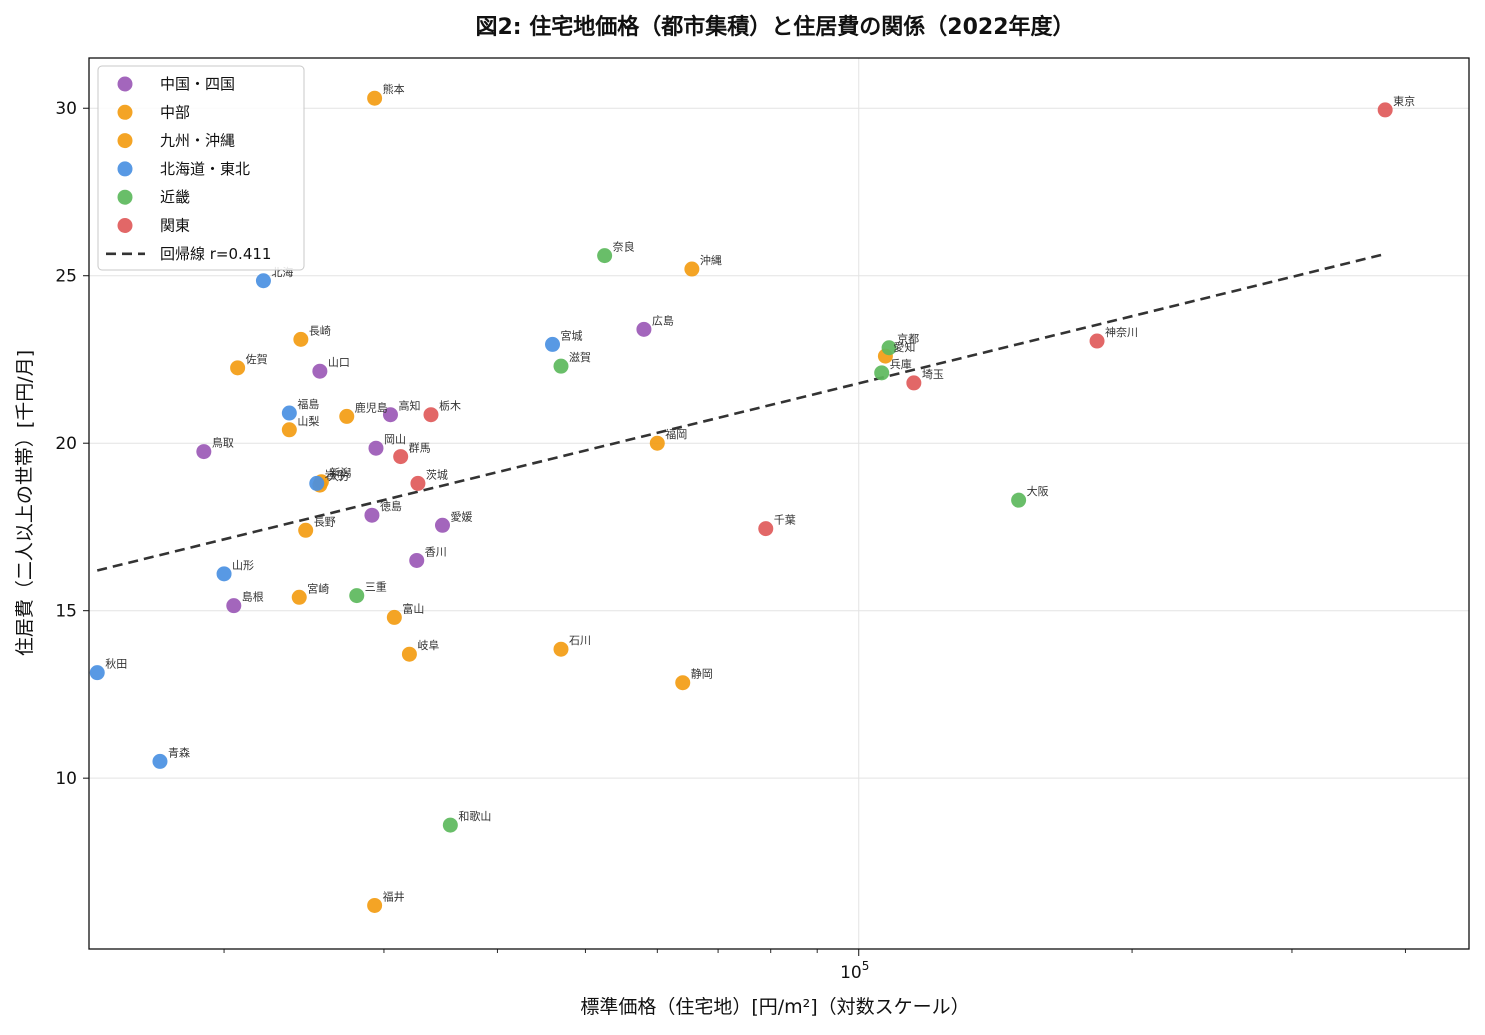 This screenshot has width=1485, height=1035. What do you see at coordinates (711, 260) in the screenshot?
I see `data-point-label: 沖縄` at bounding box center [711, 260].